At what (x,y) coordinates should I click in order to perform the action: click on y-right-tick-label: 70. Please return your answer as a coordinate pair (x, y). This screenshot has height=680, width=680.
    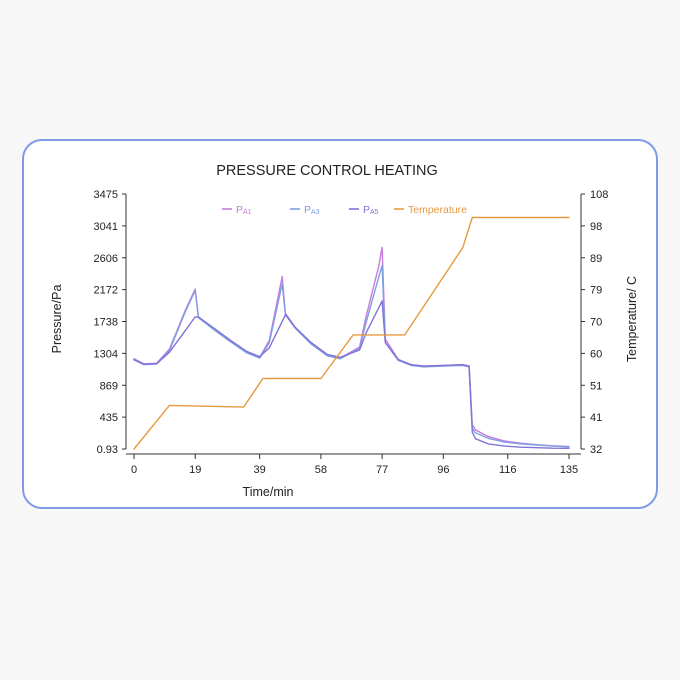
    Looking at the image, I should click on (596, 323).